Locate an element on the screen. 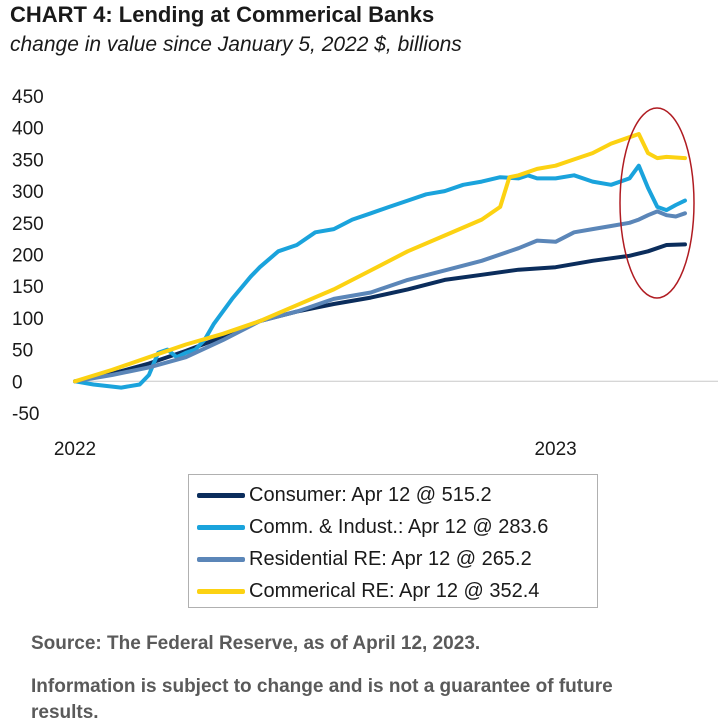 The height and width of the screenshot is (726, 724). legend-swatch-comm-indust is located at coordinates (221, 527).